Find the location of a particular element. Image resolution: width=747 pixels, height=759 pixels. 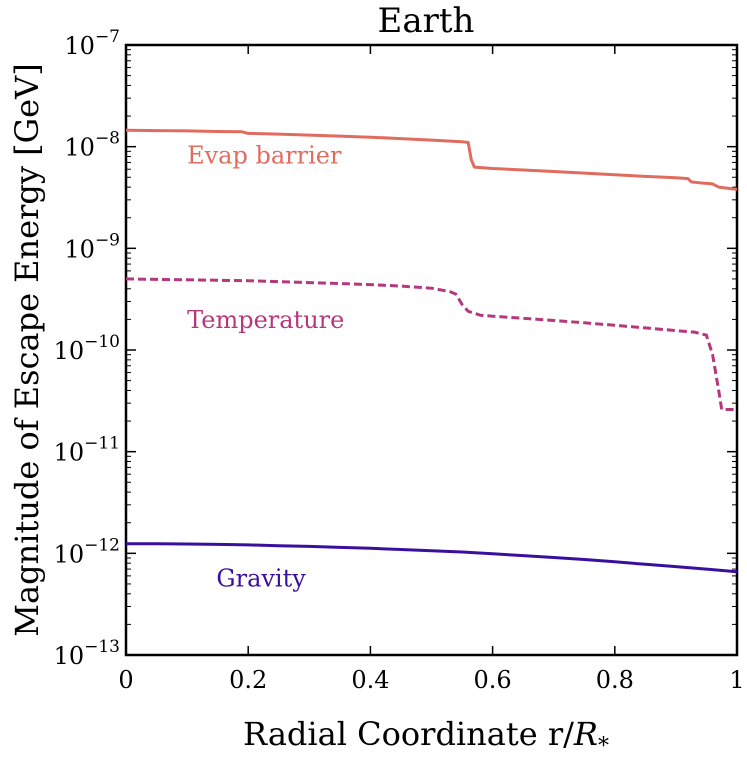

x-label-main: Radial Coordinate r/ is located at coordinates (408, 734).